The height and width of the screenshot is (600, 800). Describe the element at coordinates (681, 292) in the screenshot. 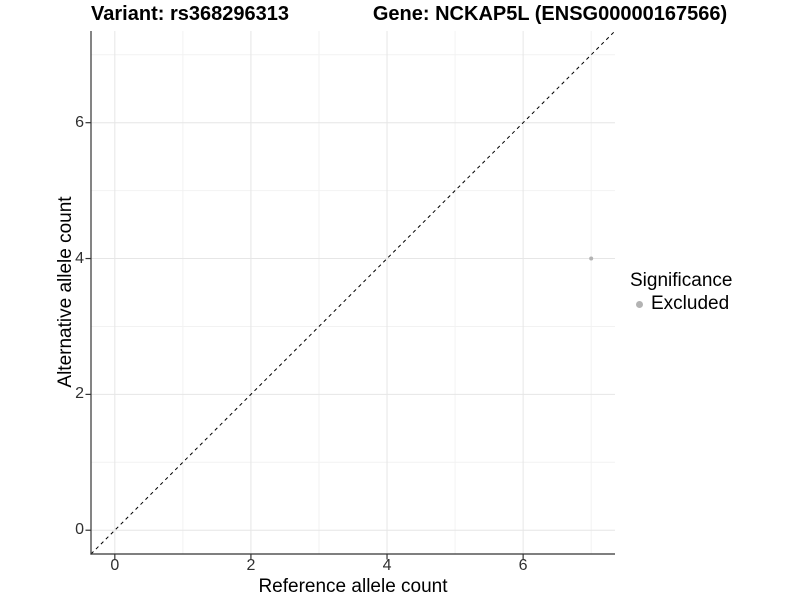

I see `legend: Significance Excluded` at that location.